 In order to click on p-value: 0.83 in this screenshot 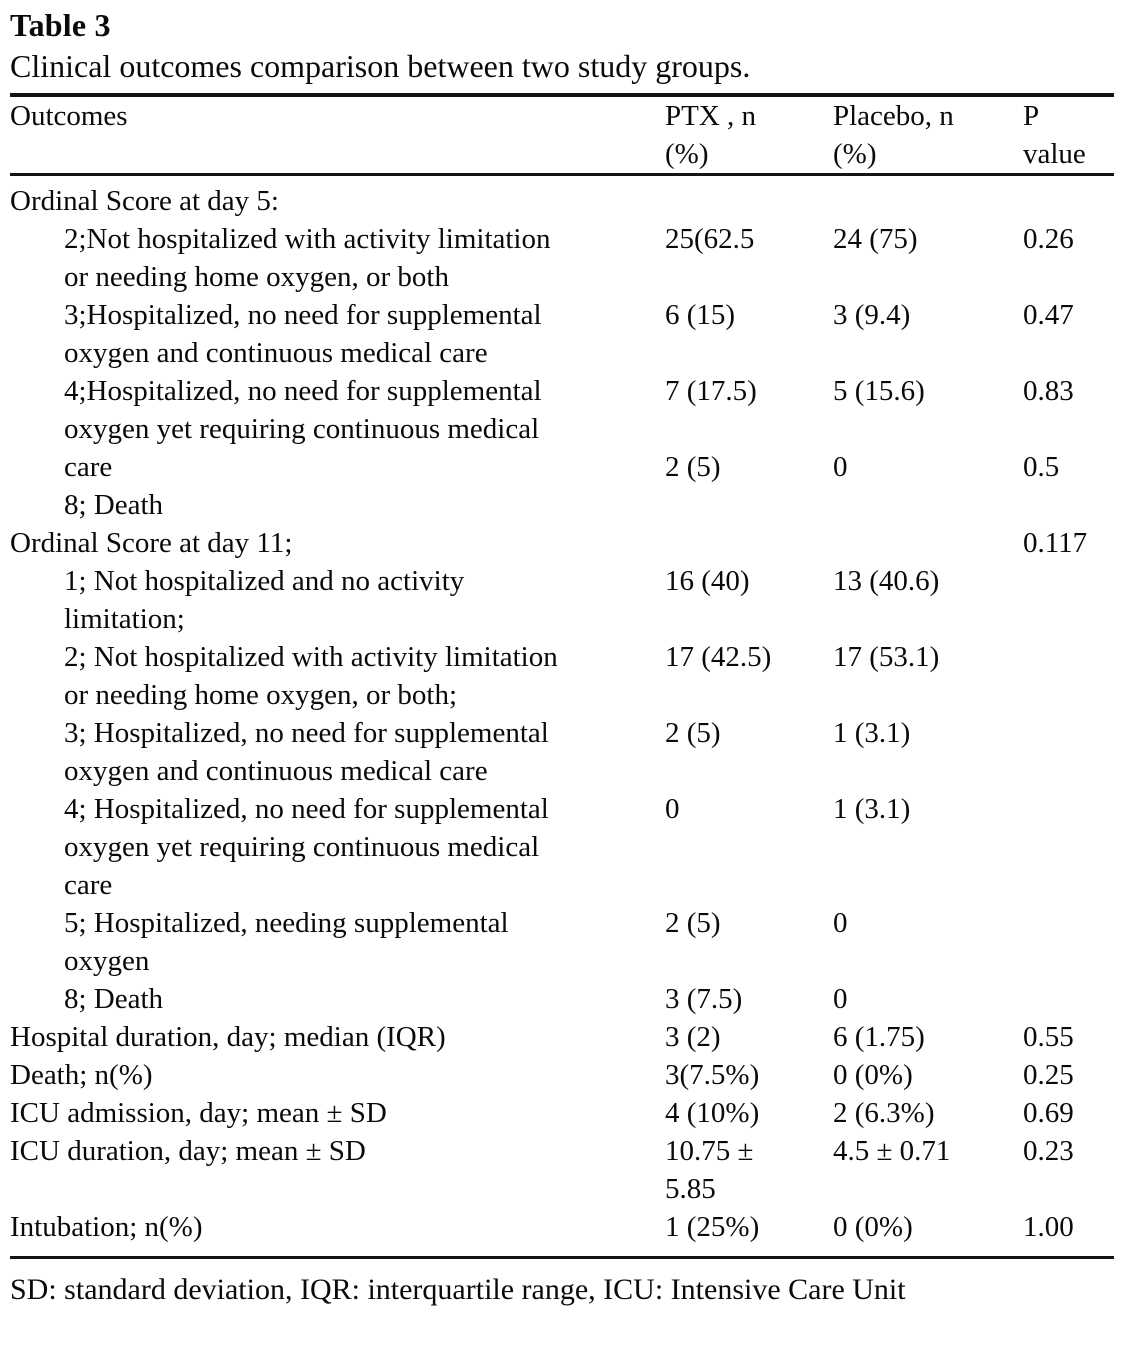, I will do `click(1048, 391)`.